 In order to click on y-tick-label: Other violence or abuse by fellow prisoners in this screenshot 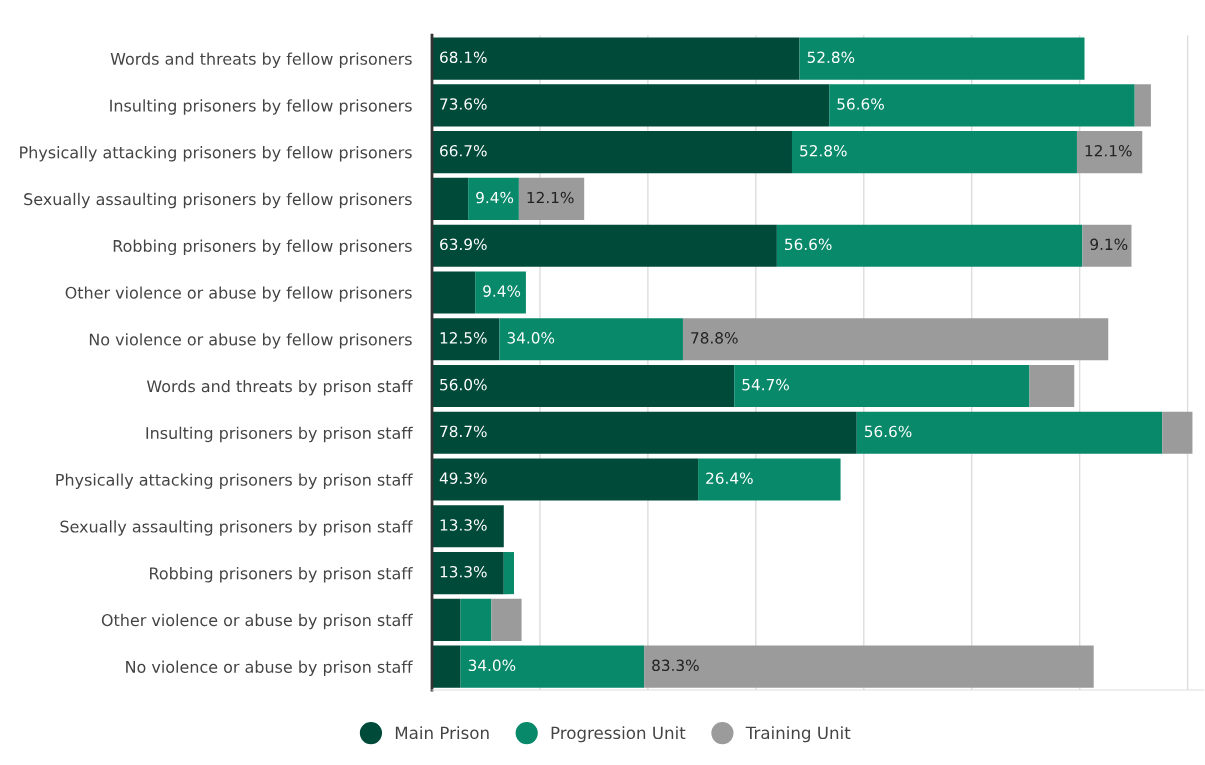, I will do `click(238, 294)`.